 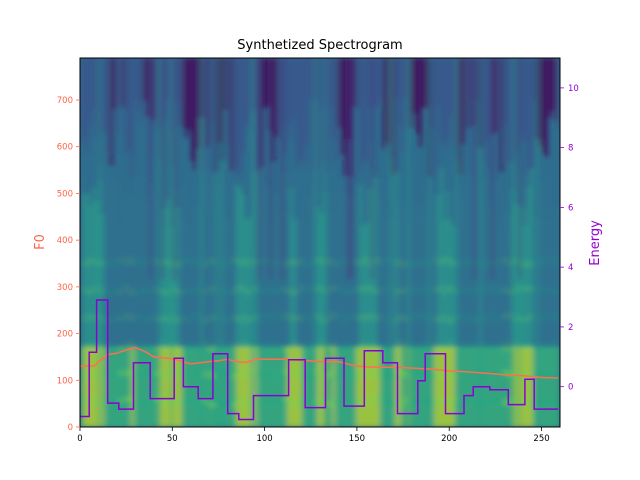 I want to click on f0-tick-label: 700, so click(x=65, y=101).